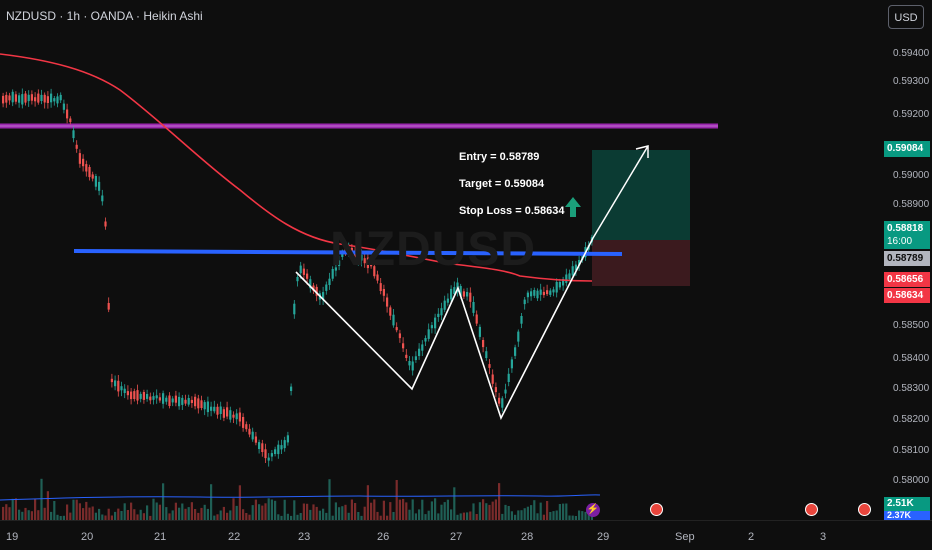  Describe the element at coordinates (12, 537) in the screenshot. I see `time-tick: 19` at that location.